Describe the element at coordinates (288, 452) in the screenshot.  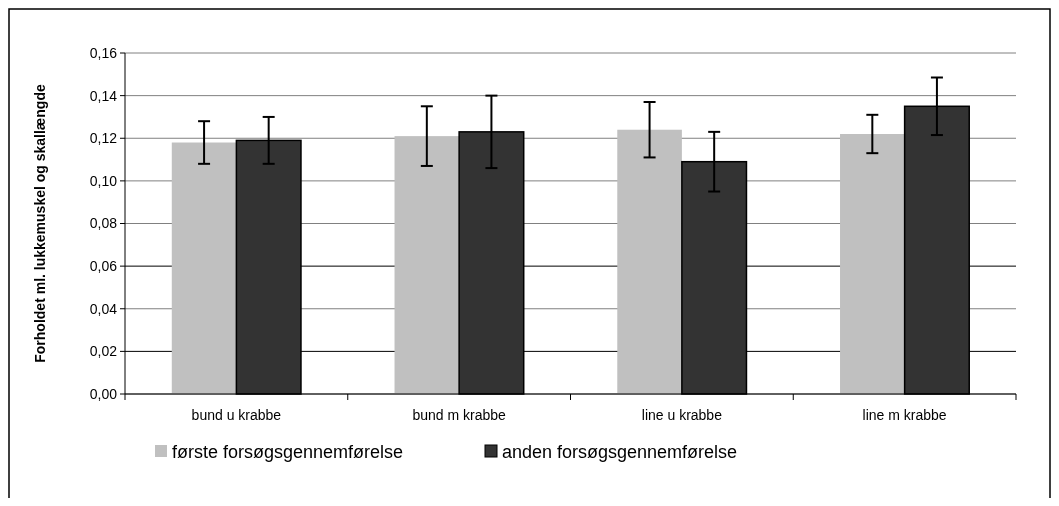
I see `legend-label: første forsøgsgennemførelse` at that location.